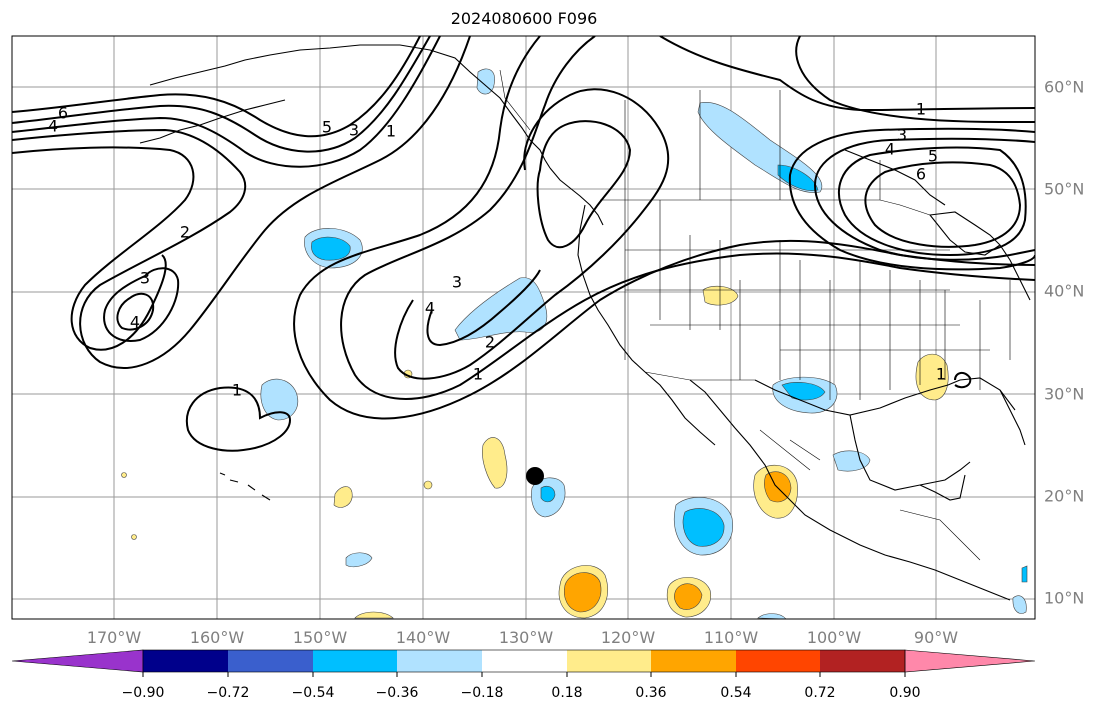  Describe the element at coordinates (1064, 394) in the screenshot. I see `lat-label: 30°N` at that location.